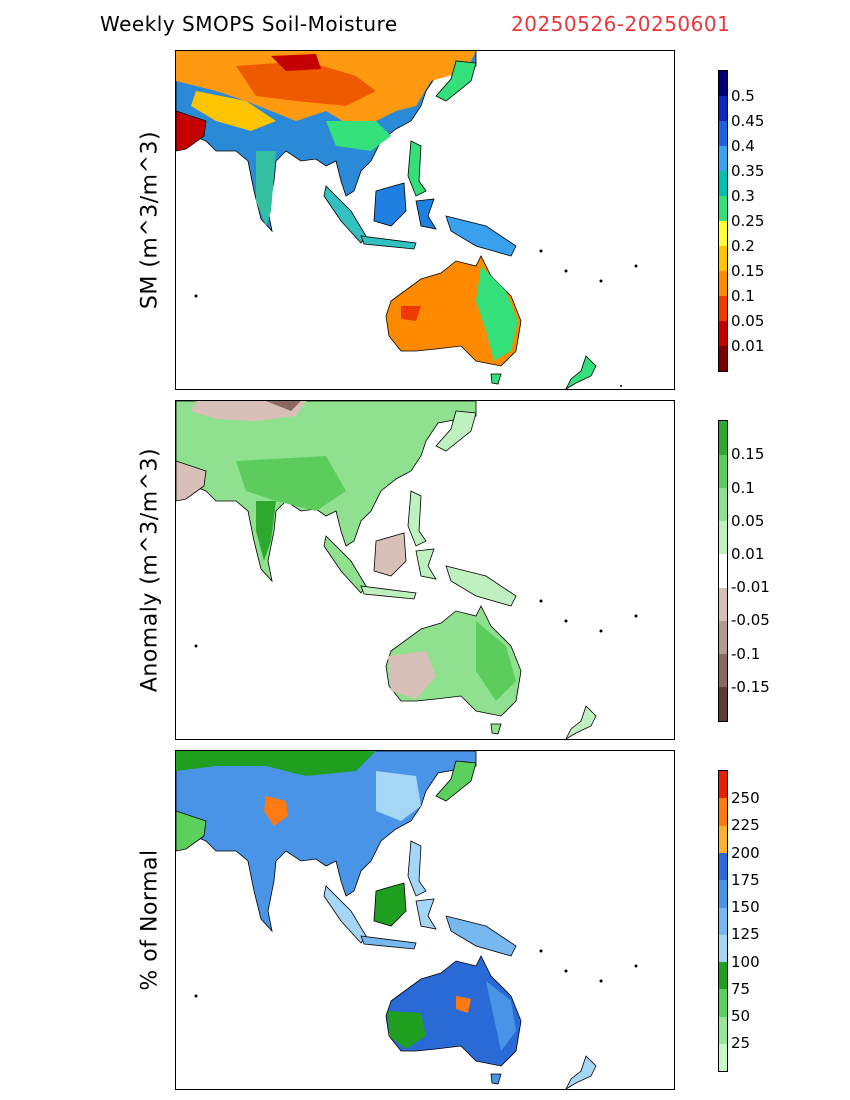  I want to click on pct-tick: 75, so click(741, 989).